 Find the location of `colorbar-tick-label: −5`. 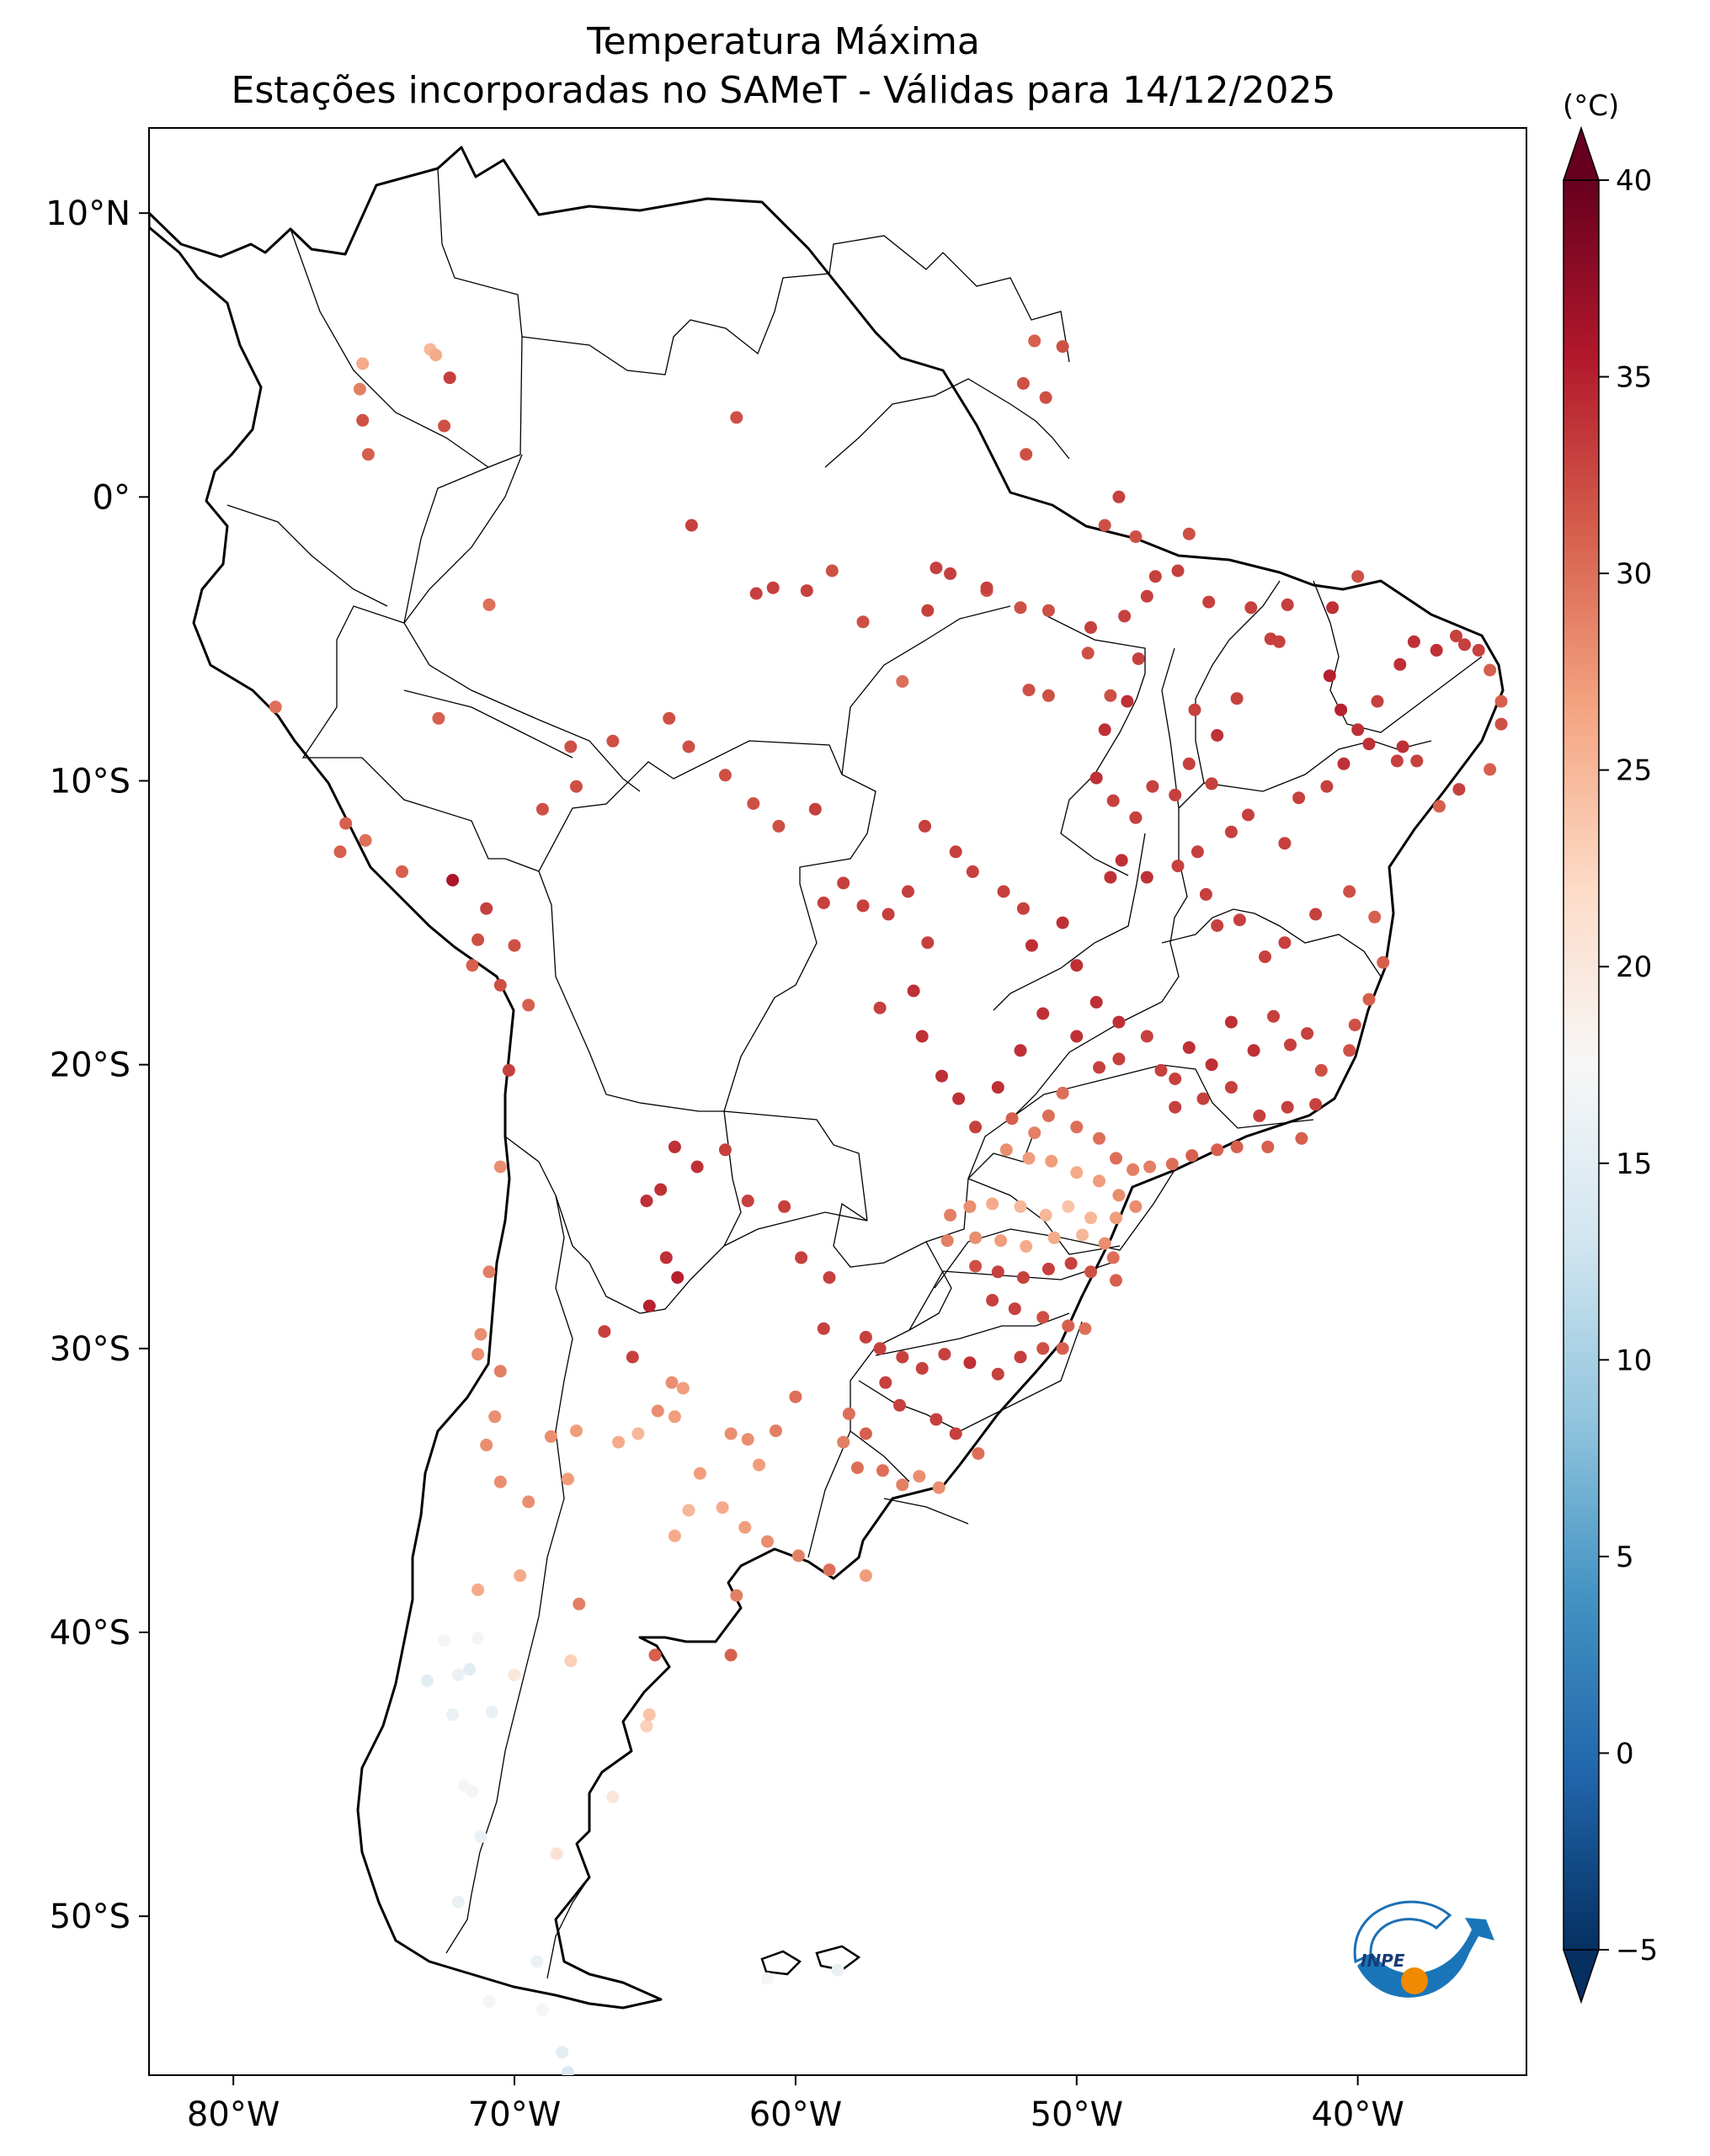

colorbar-tick-label: −5 is located at coordinates (1637, 1951).